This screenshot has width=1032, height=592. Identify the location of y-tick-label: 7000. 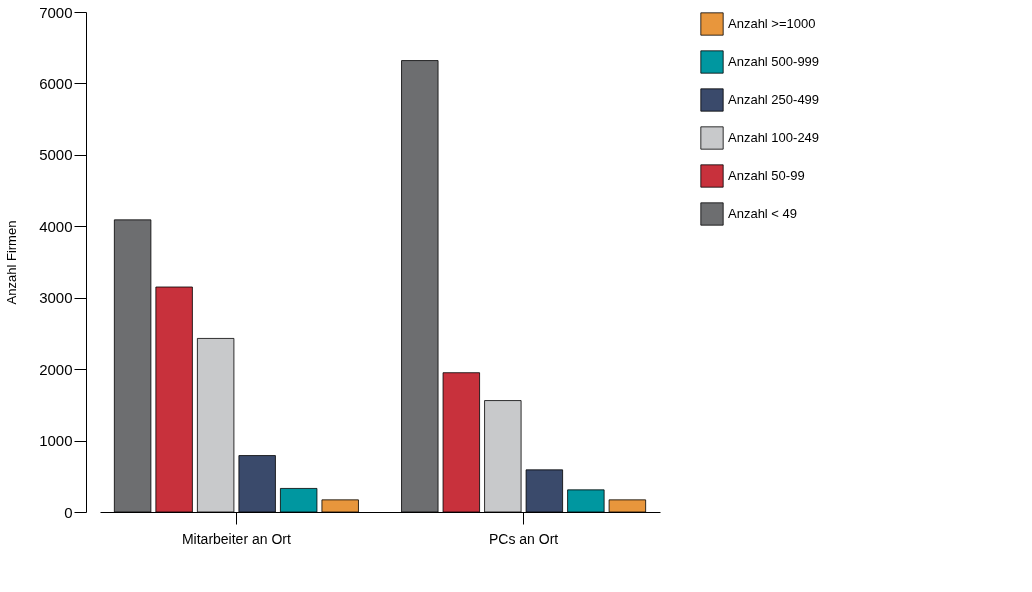
(56, 12).